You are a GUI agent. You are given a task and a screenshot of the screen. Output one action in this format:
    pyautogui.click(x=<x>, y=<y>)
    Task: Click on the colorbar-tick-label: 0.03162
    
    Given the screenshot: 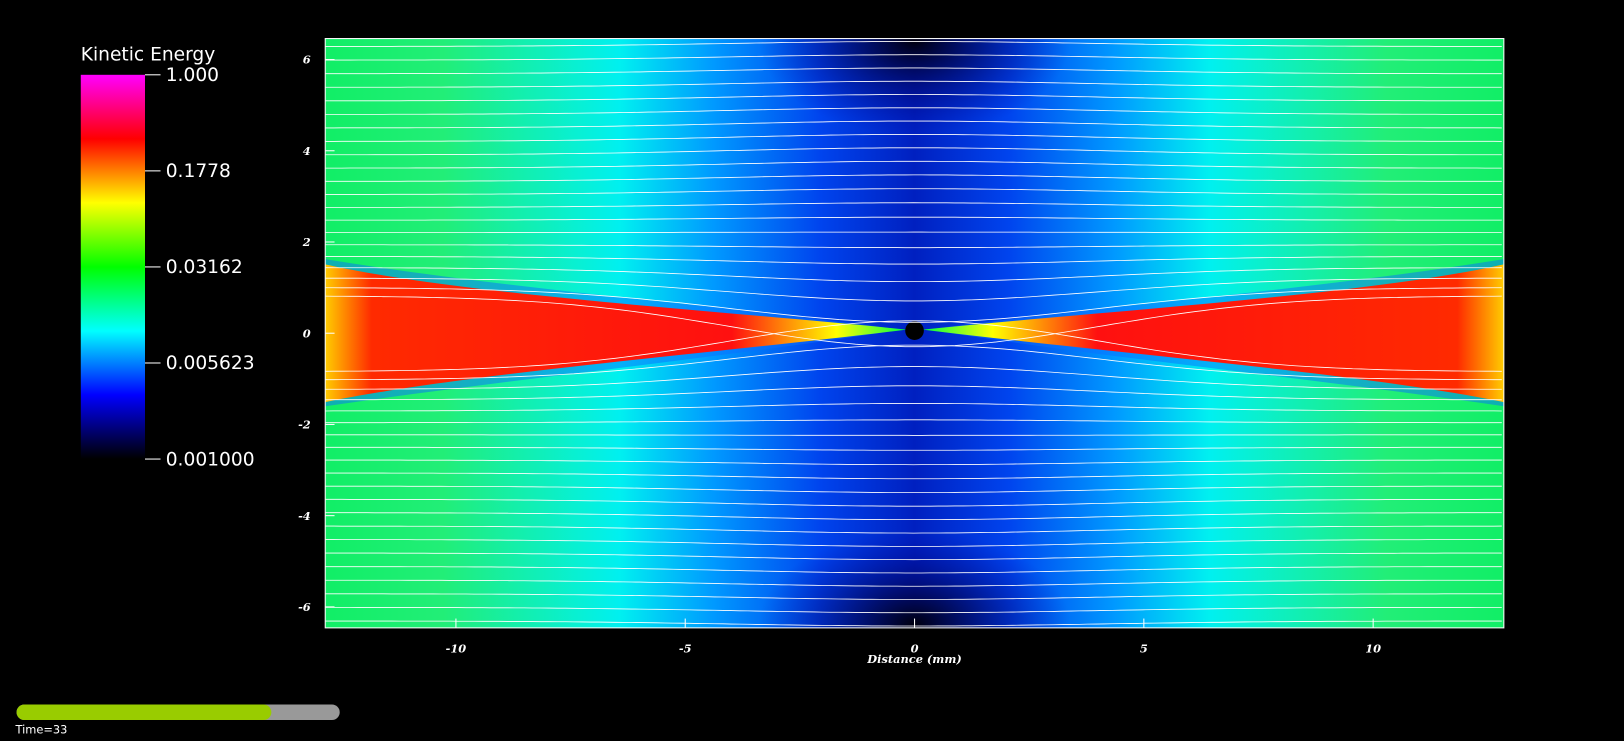 What is the action you would take?
    pyautogui.click(x=204, y=267)
    